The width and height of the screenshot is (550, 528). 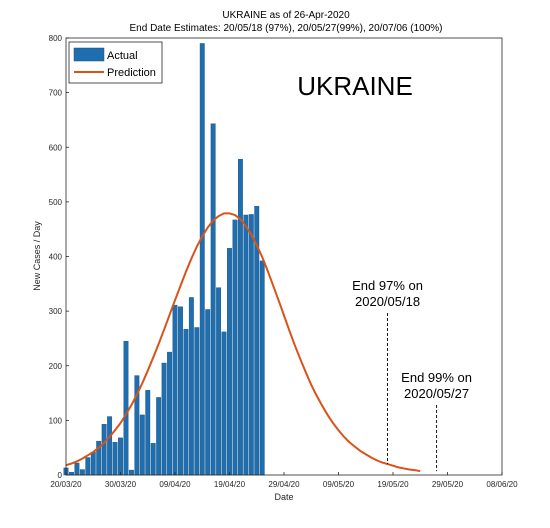 What do you see at coordinates (56, 38) in the screenshot?
I see `y-tick-label: 800` at bounding box center [56, 38].